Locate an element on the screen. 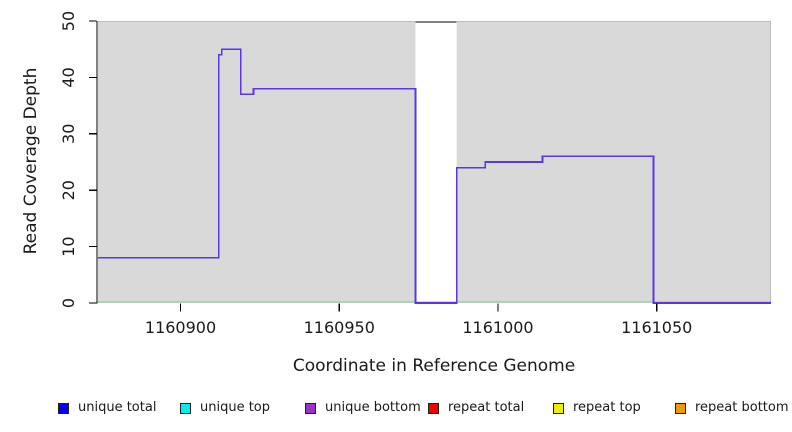 The image size is (792, 432). legend-item-unique-bottom: unique bottom is located at coordinates (363, 408).